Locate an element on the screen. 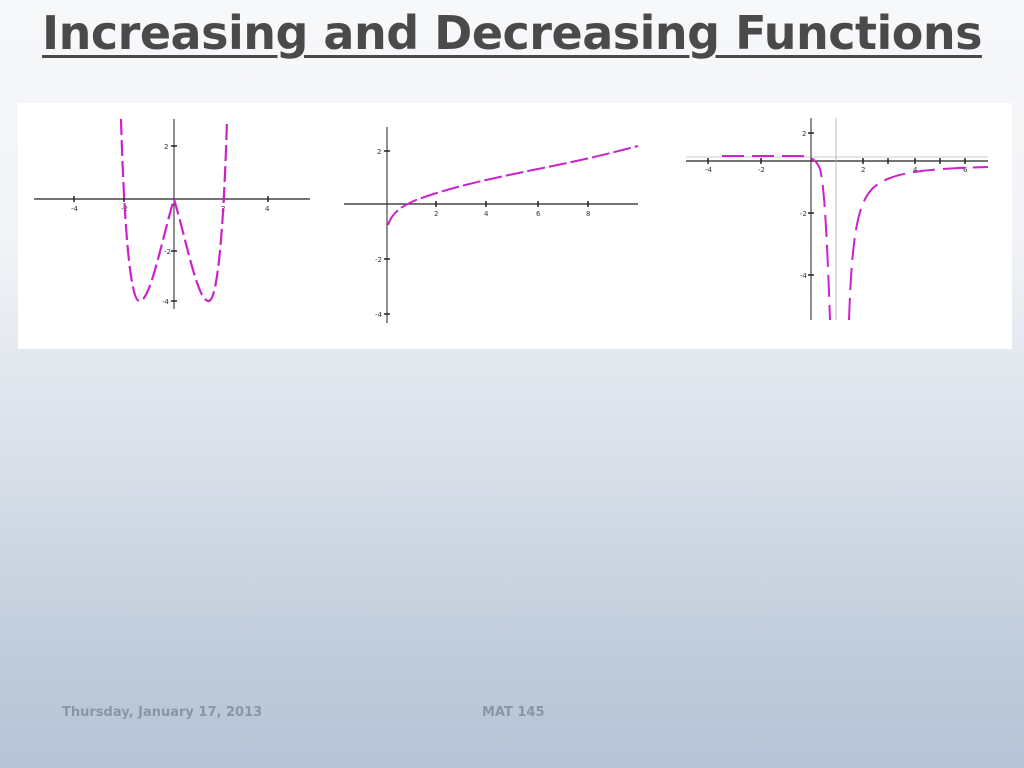 Image resolution: width=1024 pixels, height=768 pixels. graph1-ytick-1: -2 is located at coordinates (167, 252).